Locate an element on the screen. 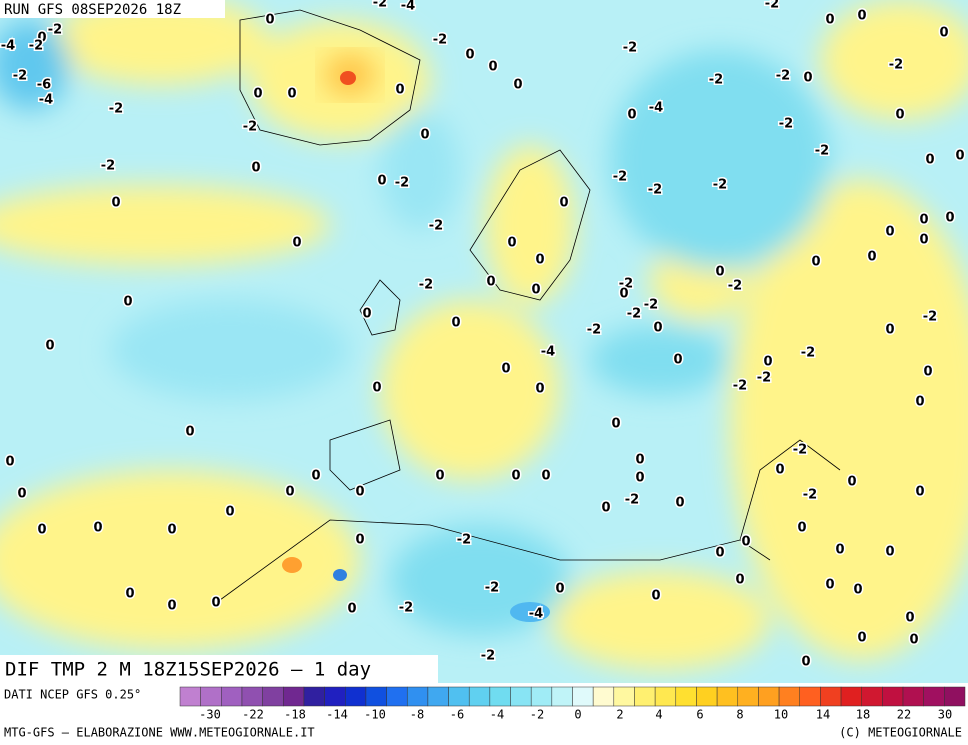 The width and height of the screenshot is (968, 745). colorbar-label: -10 is located at coordinates (375, 715).